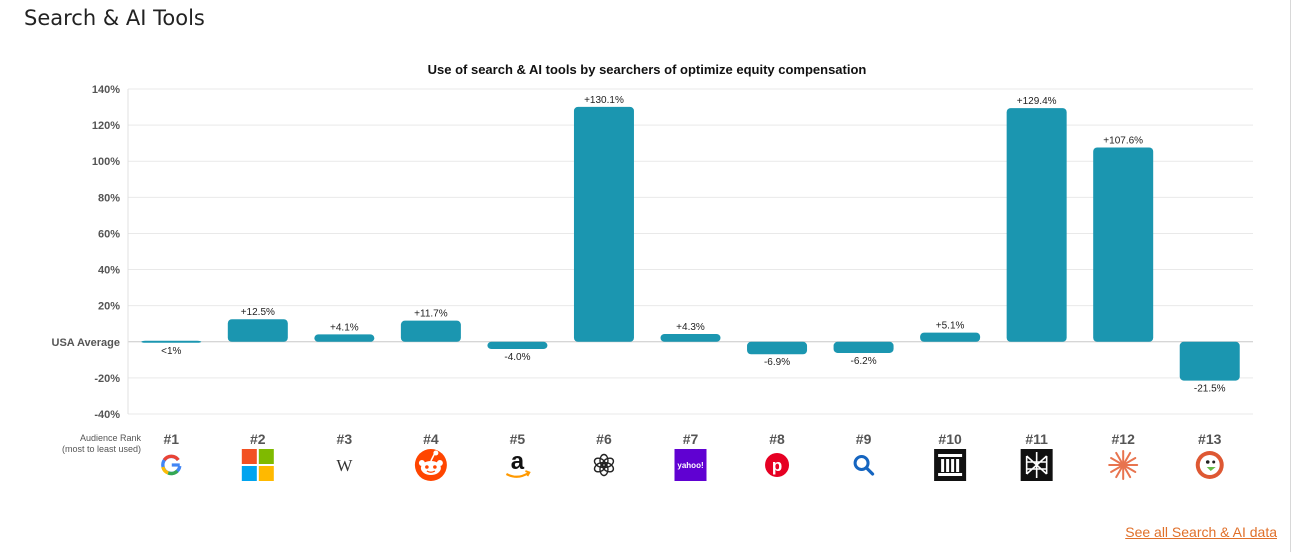 The height and width of the screenshot is (552, 1291). I want to click on y-tick-label: -40%, so click(107, 415).